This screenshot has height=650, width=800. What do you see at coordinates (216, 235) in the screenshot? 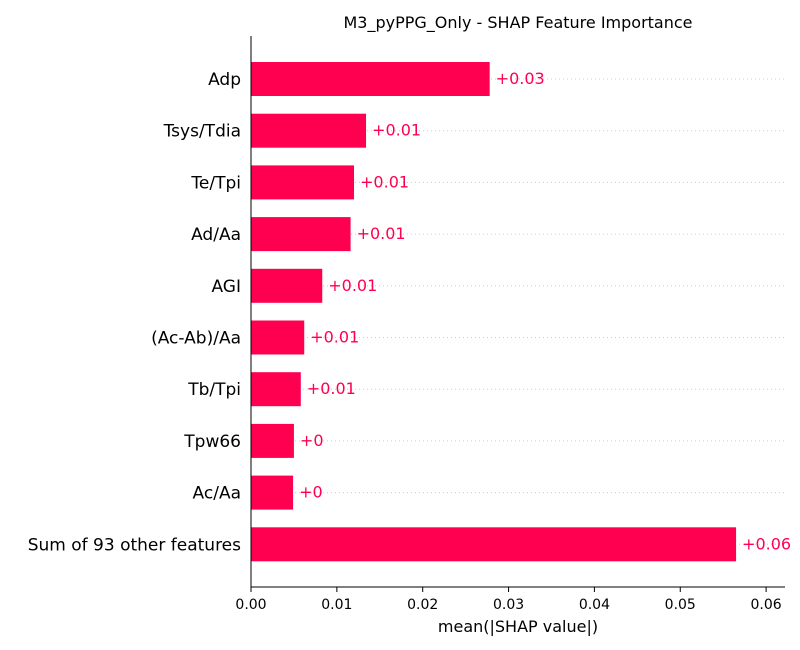
I see `category-label: Ad/Aa` at bounding box center [216, 235].